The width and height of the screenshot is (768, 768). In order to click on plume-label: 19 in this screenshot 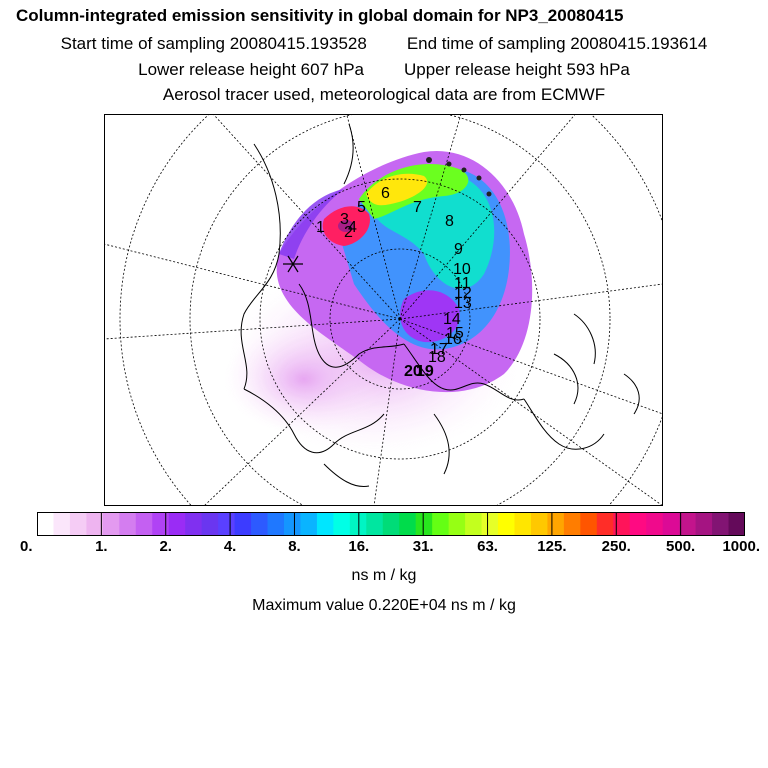, I will do `click(425, 371)`.